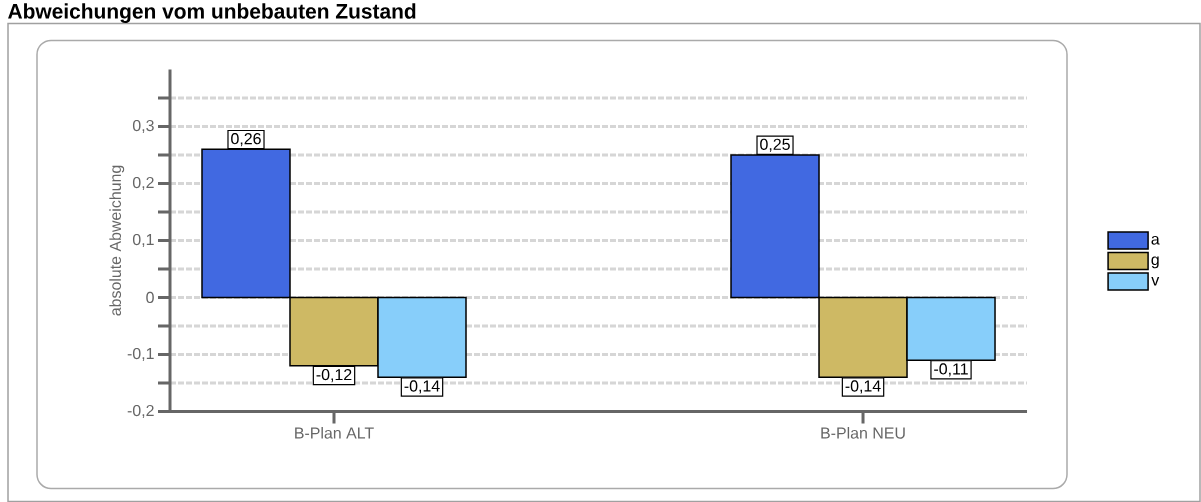  I want to click on data-label: -0,11, so click(951, 370).